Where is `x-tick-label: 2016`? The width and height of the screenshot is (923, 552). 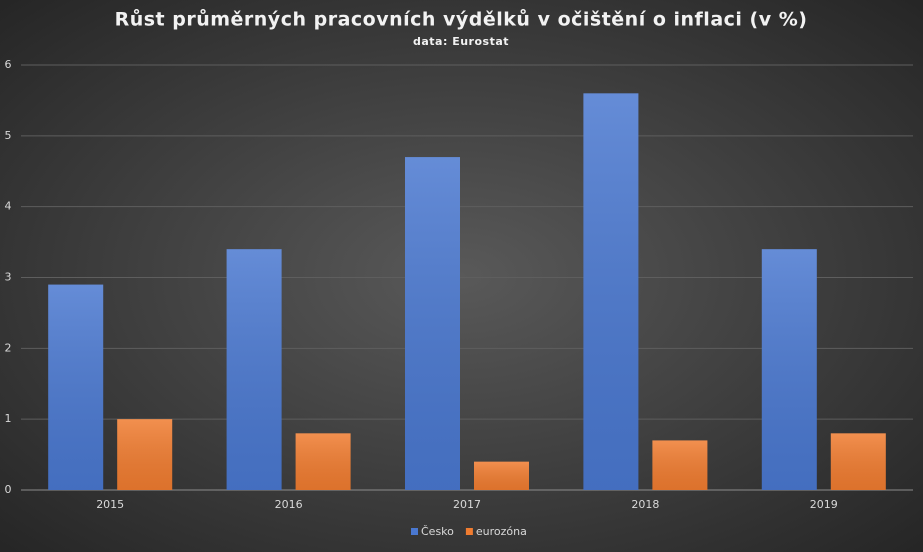
x-tick-label: 2016 is located at coordinates (289, 504).